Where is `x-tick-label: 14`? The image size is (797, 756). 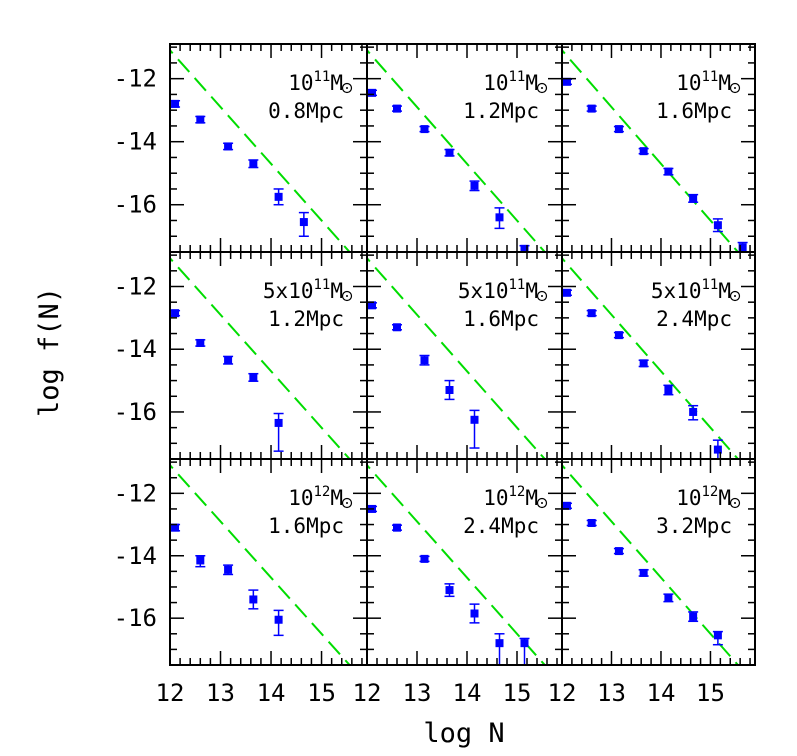
x-tick-label: 14 is located at coordinates (467, 693).